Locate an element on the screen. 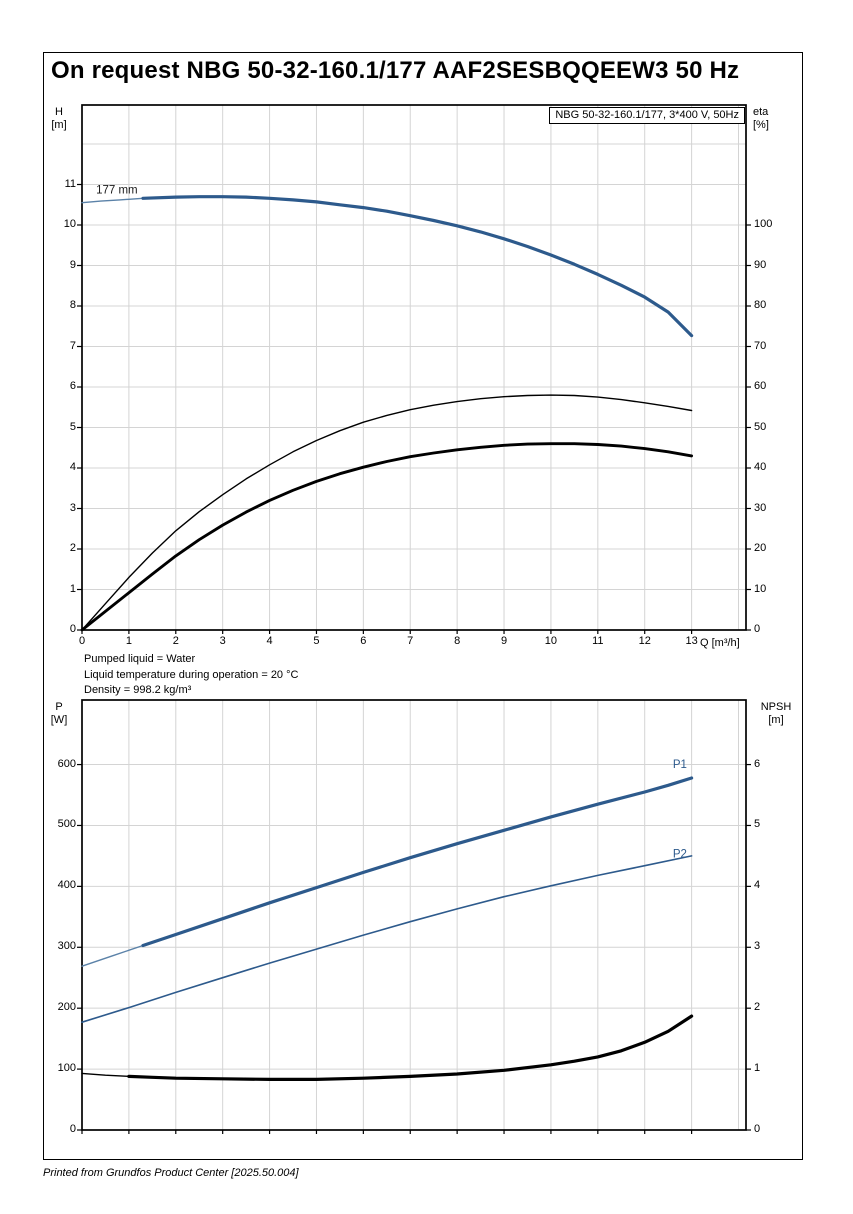  x-tick-label: 11 is located at coordinates (598, 641).